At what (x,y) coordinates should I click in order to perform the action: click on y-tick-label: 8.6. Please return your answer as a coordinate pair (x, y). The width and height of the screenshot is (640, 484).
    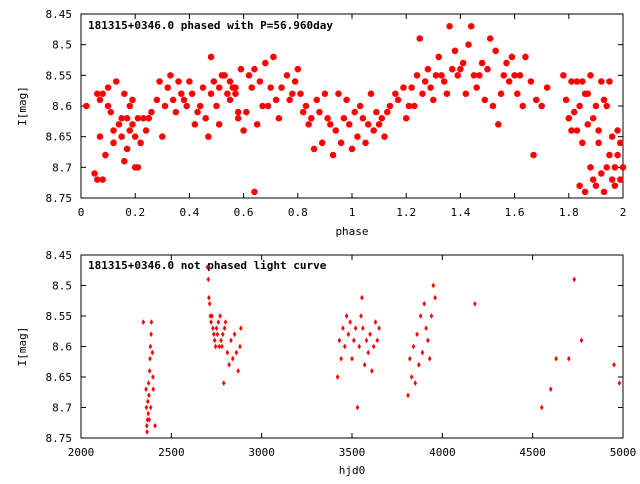
    Looking at the image, I should click on (62, 347).